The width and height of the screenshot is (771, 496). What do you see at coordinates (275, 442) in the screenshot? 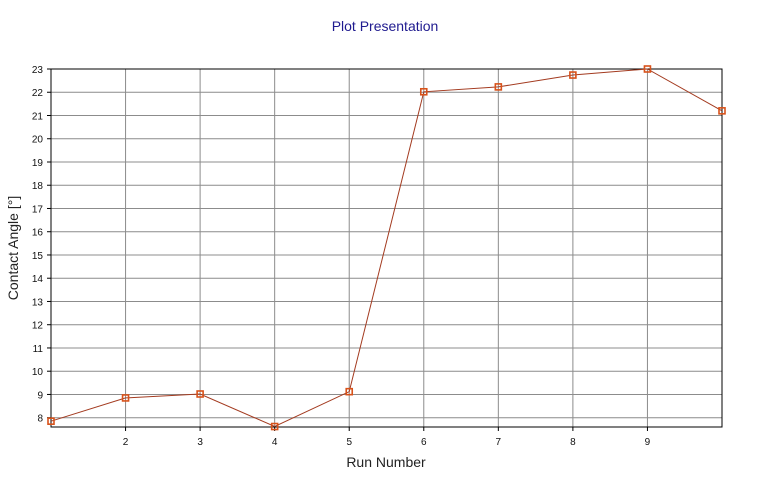
I see `x-tick-label: 4` at bounding box center [275, 442].